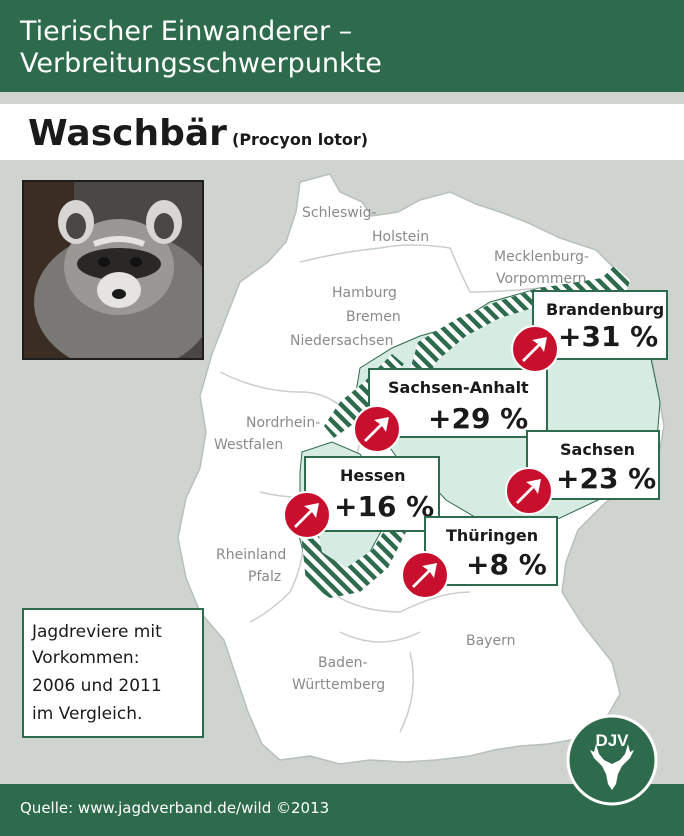 The height and width of the screenshot is (836, 684). I want to click on region-label-bayern: Bayern, so click(491, 641).